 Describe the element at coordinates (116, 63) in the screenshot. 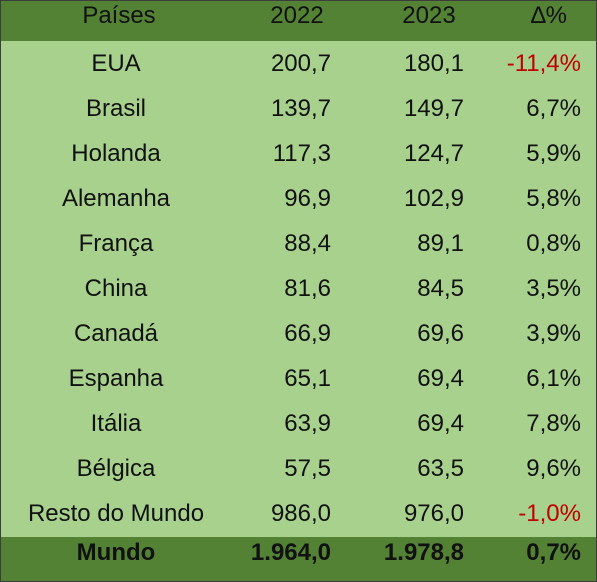

I see `country-cell: EUA` at that location.